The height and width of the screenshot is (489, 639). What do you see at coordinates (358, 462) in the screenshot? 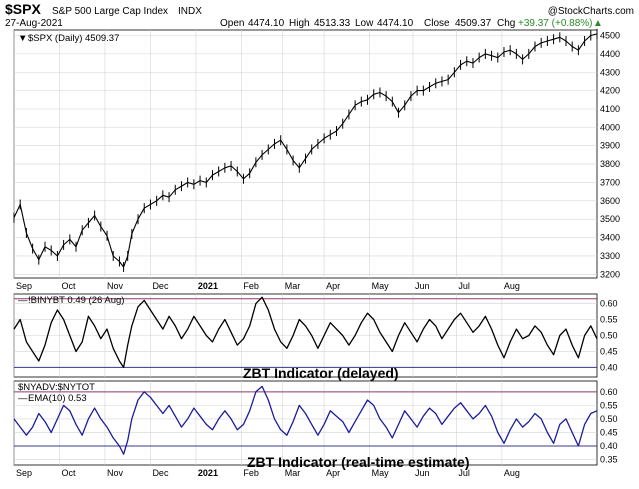
I see `zbt-realtime-annotation: ZBT Indicator (real-time estimate)` at bounding box center [358, 462].